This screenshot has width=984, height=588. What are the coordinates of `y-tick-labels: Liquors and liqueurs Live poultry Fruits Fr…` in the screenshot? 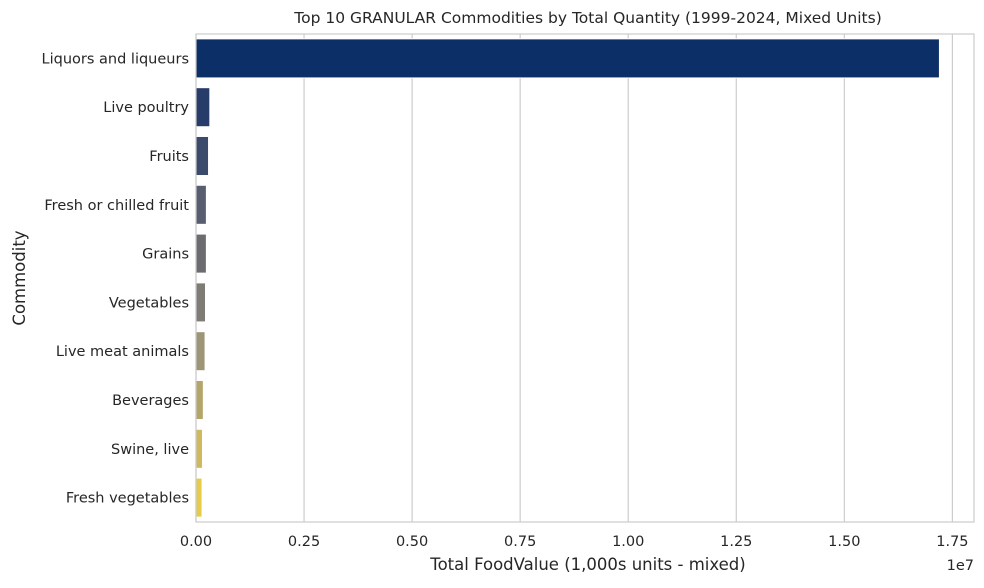 It's located at (116, 278).